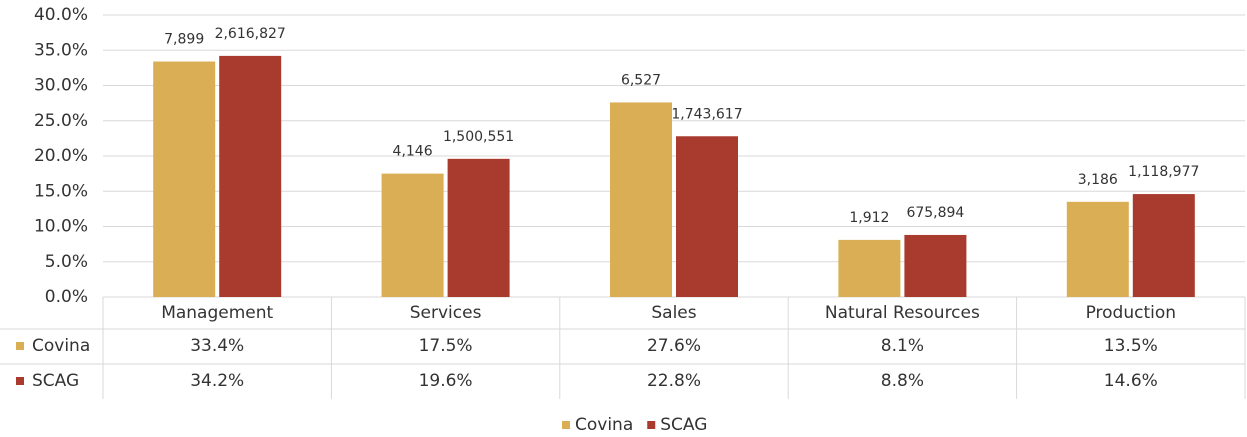 Image resolution: width=1247 pixels, height=437 pixels. I want to click on table-value: 27.6%, so click(674, 346).